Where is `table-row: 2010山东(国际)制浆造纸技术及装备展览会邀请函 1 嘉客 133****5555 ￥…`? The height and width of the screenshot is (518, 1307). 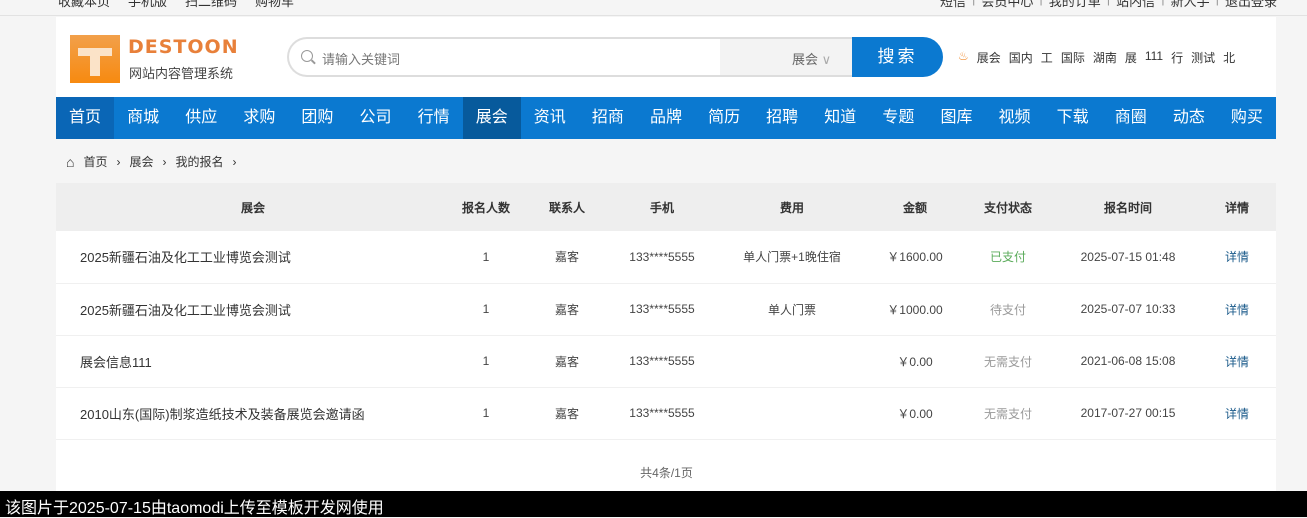
table-row: 2010山东(国际)制浆造纸技术及装备展览会邀请函 1 嘉客 133****5555 ￥… is located at coordinates (666, 413).